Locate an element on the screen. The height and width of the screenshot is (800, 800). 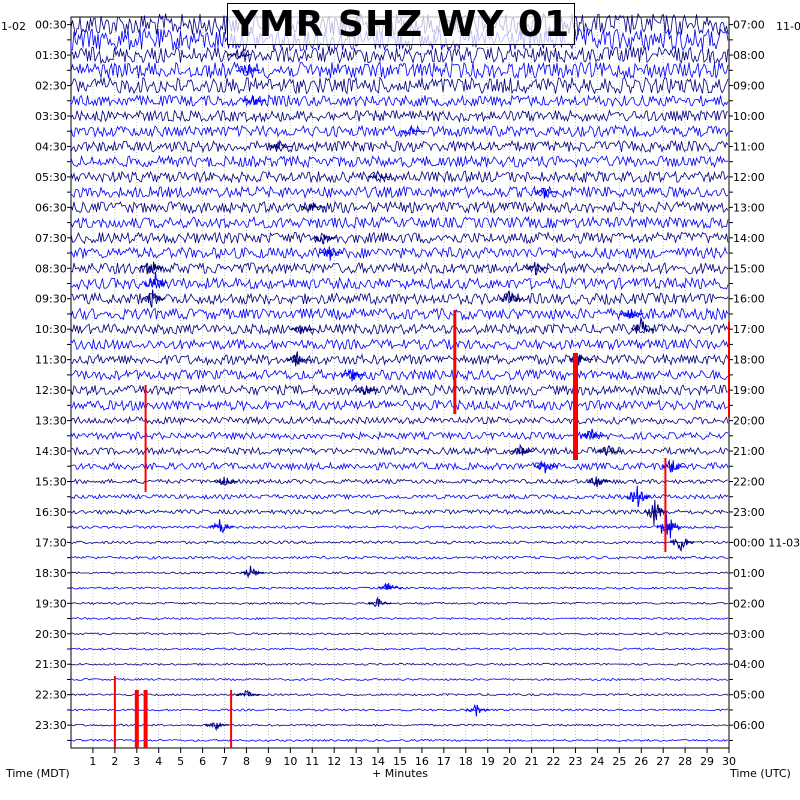
left-hour-label: 22:30 is located at coordinates (51, 695).